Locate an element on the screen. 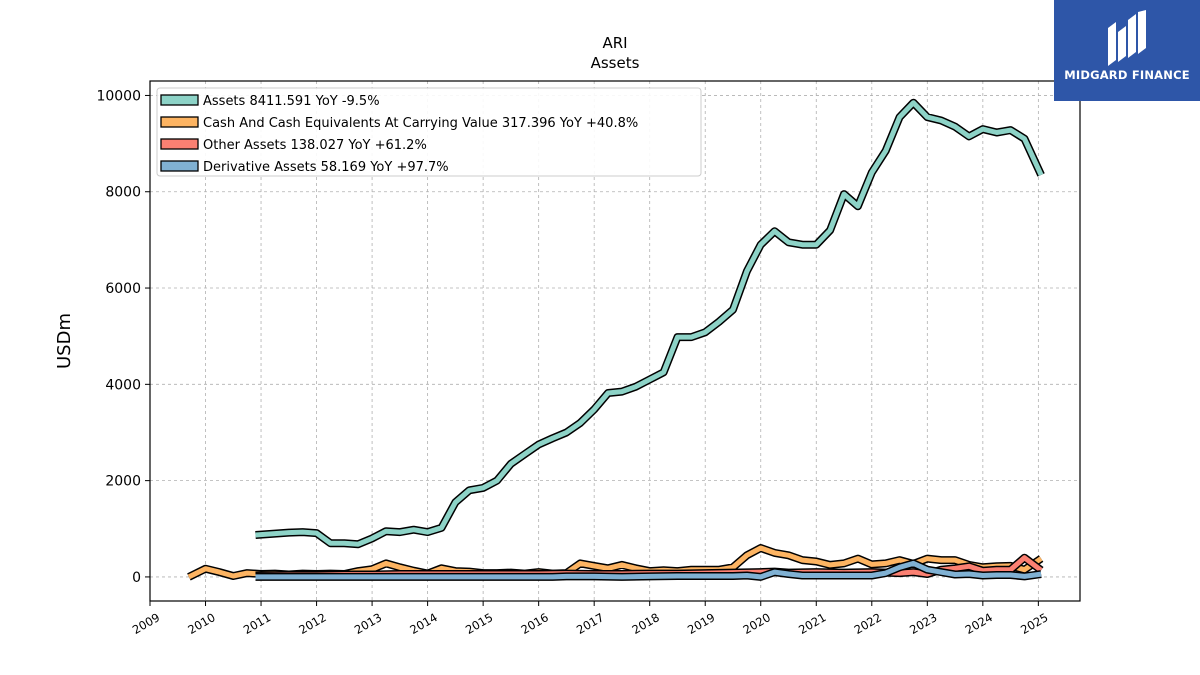 The width and height of the screenshot is (1200, 675). x-tick-label: 2018 is located at coordinates (646, 623).